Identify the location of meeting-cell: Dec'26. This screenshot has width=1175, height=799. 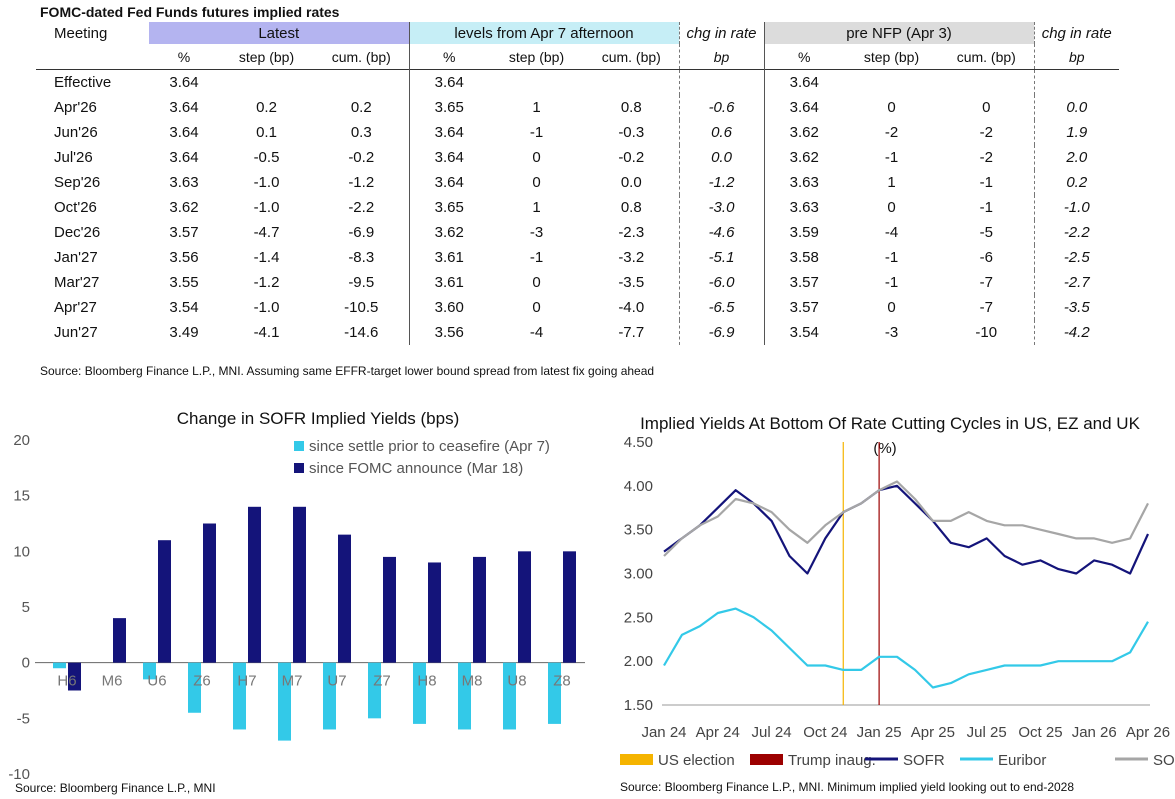
(77, 232).